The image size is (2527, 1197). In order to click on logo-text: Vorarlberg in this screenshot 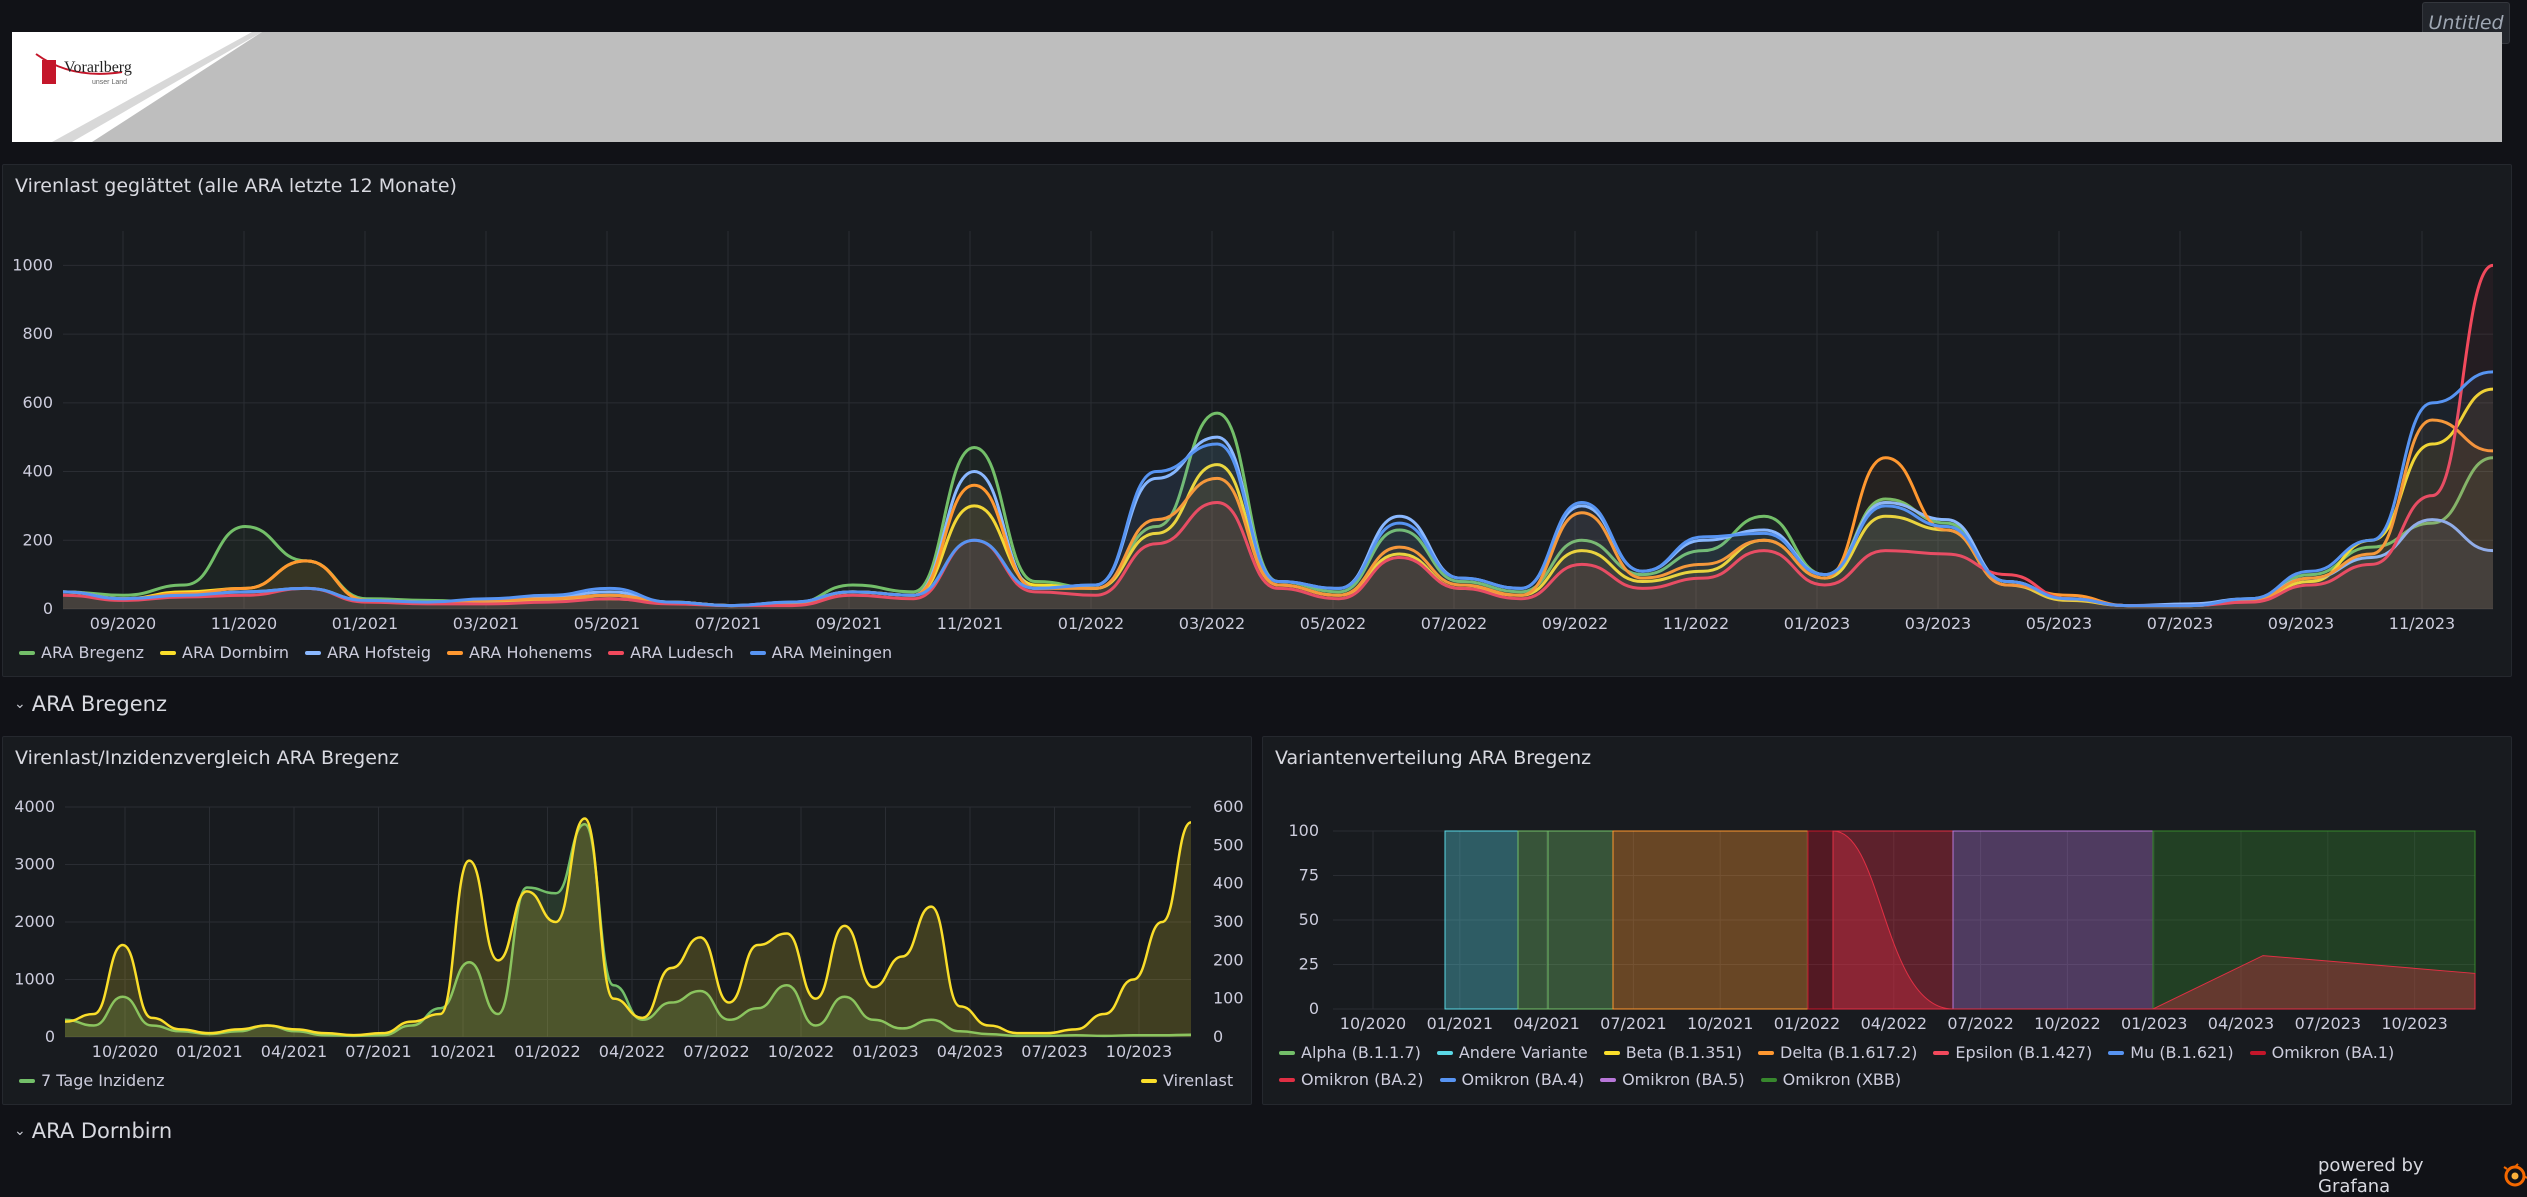, I will do `click(98, 67)`.